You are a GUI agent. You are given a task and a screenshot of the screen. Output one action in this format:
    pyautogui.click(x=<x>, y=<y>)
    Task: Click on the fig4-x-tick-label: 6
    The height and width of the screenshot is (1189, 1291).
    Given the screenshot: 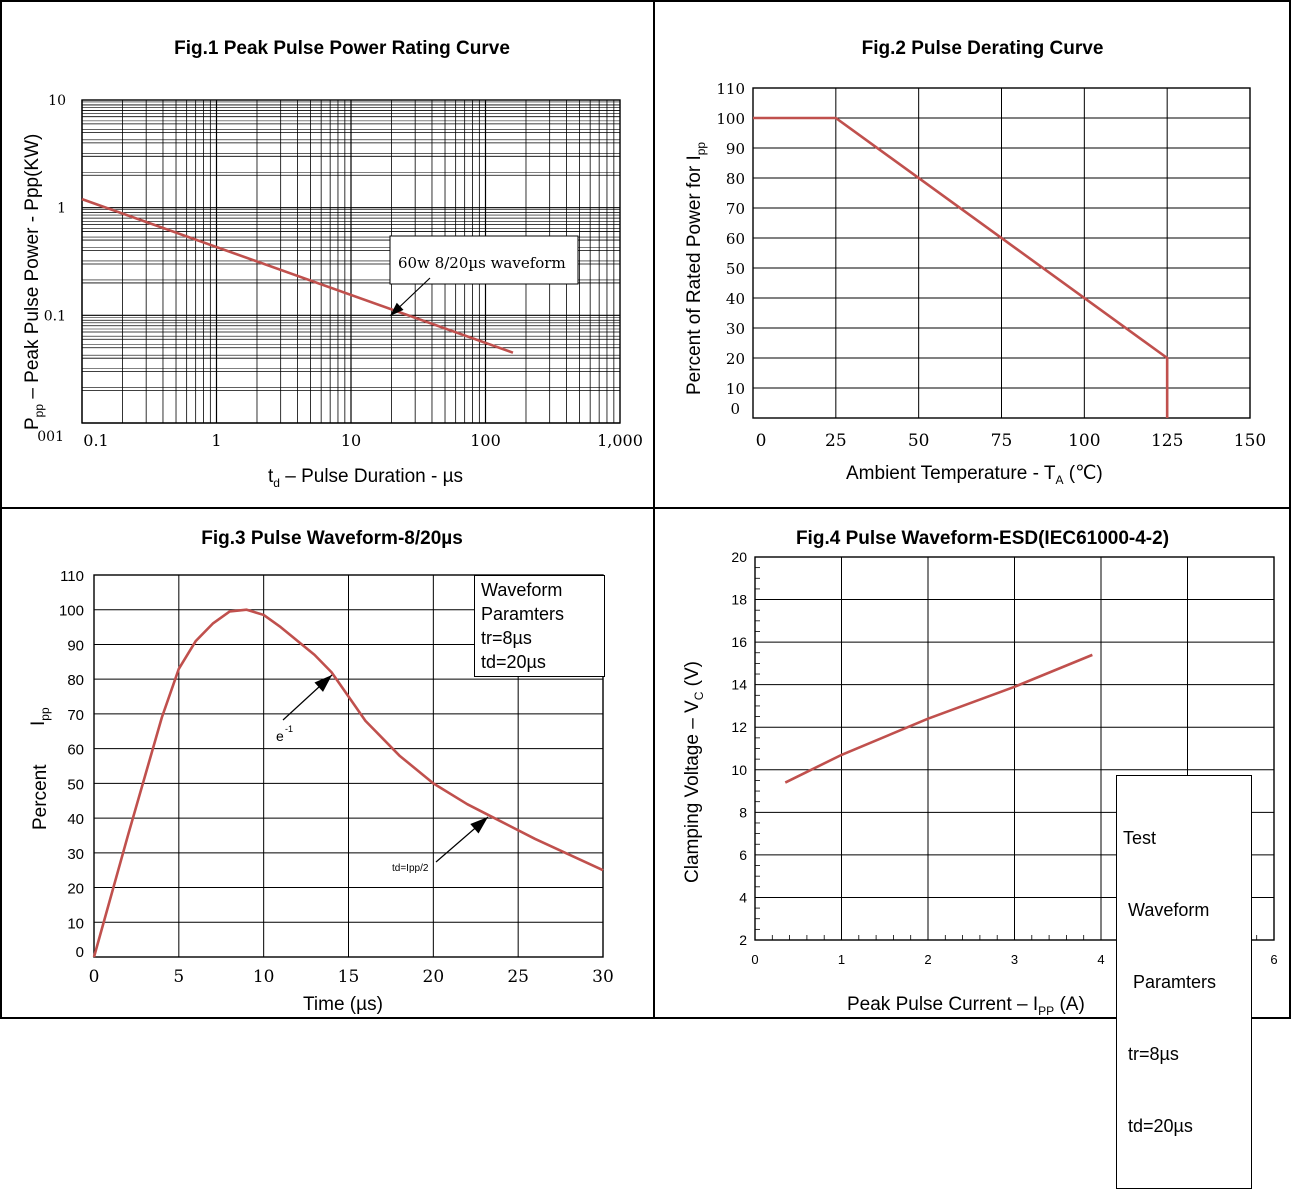 What is the action you would take?
    pyautogui.click(x=1273, y=959)
    